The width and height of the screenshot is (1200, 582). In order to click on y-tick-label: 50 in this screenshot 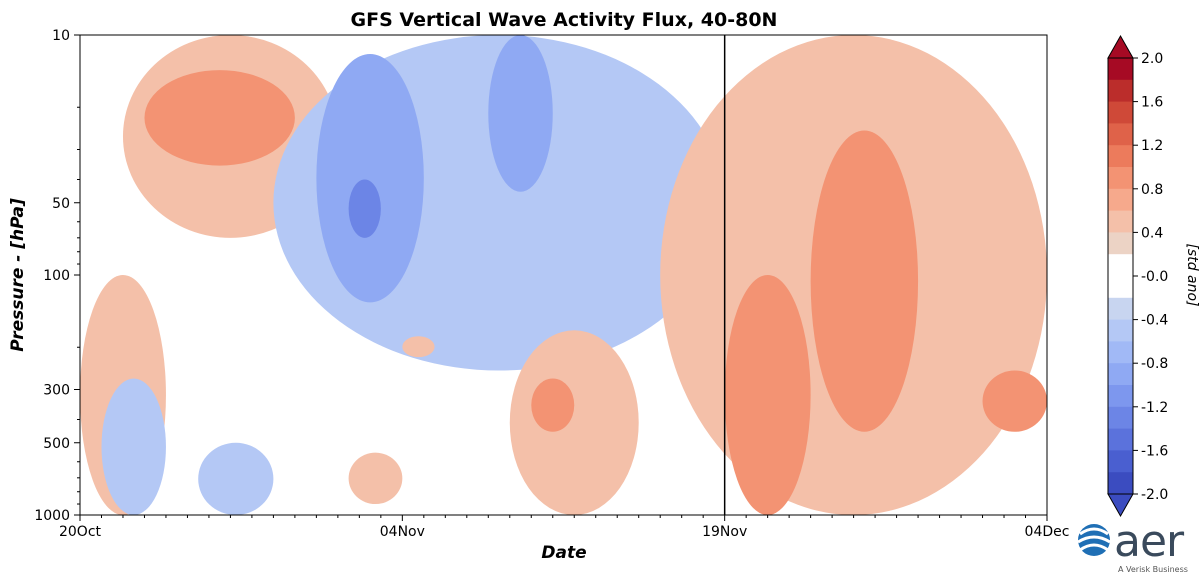, I will do `click(61, 204)`.